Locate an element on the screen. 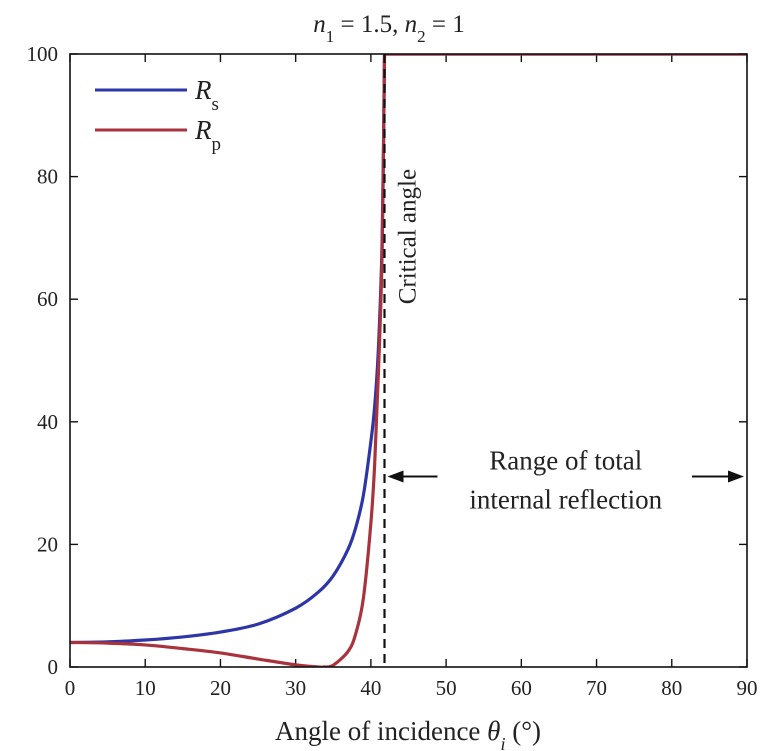 This screenshot has height=751, width=769. x-tick-label: 90 is located at coordinates (747, 688).